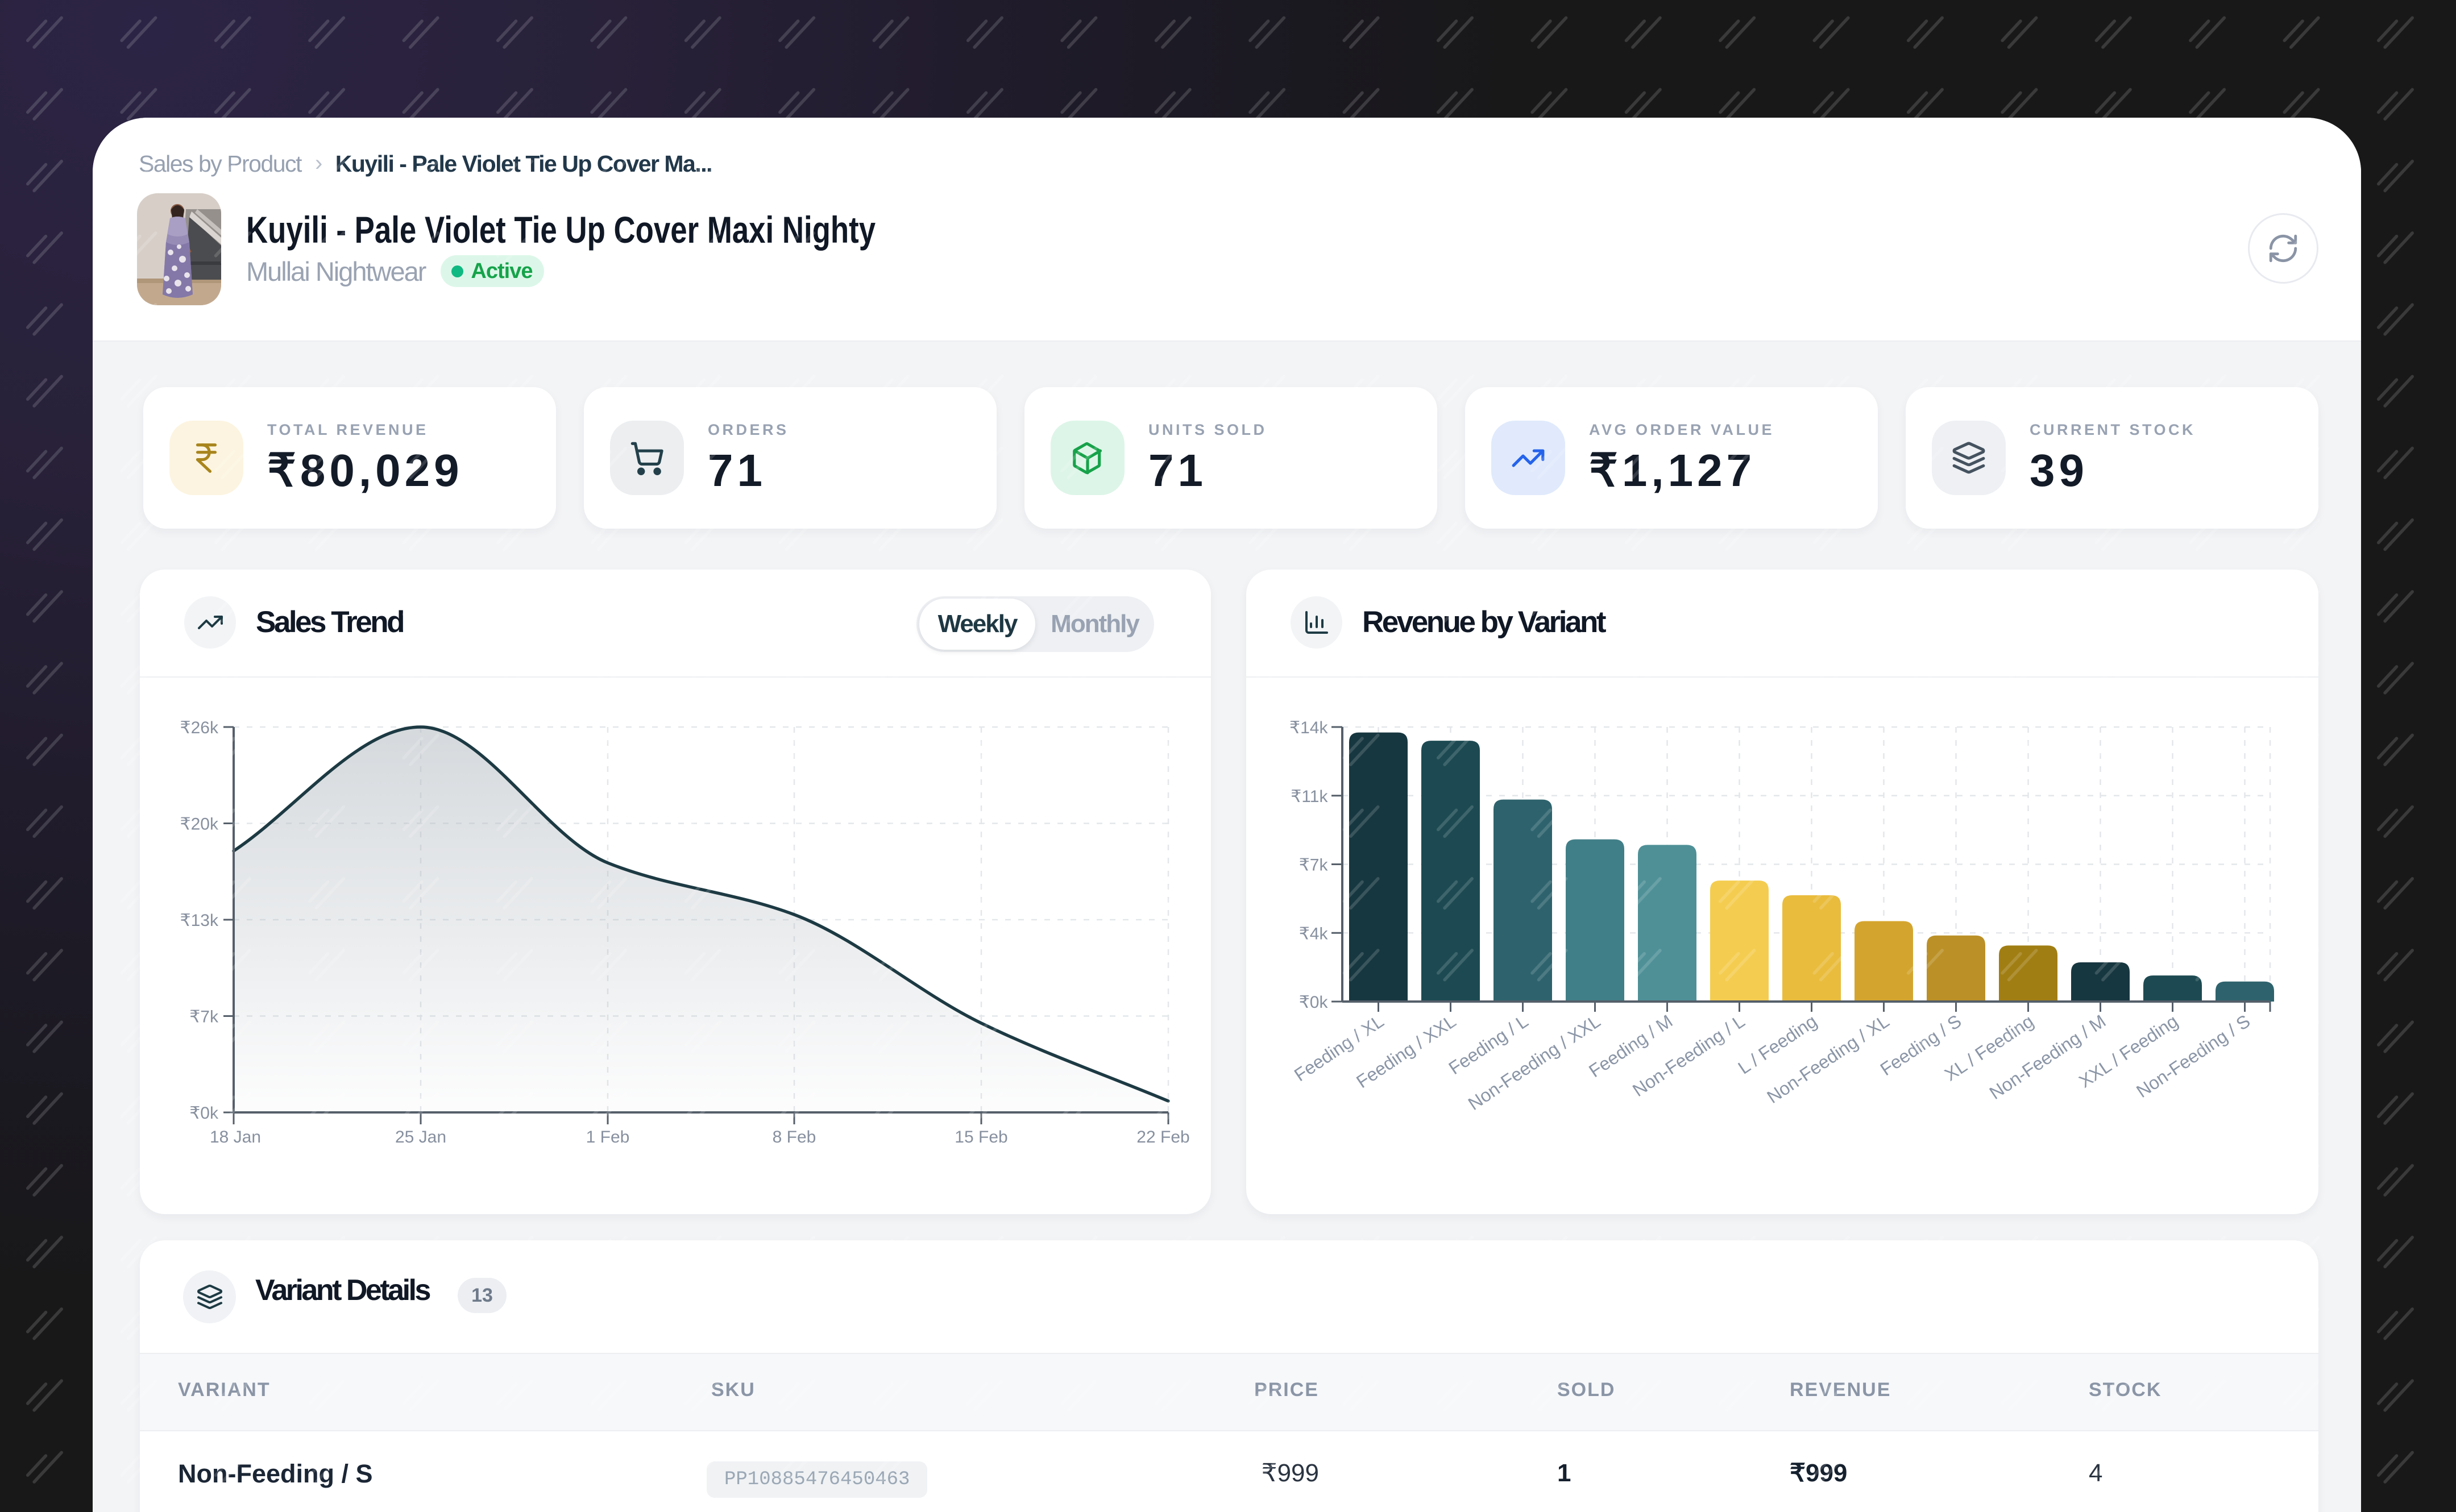 This screenshot has width=2456, height=1512. Describe the element at coordinates (199, 727) in the screenshot. I see `svg-text: ₹26k` at that location.